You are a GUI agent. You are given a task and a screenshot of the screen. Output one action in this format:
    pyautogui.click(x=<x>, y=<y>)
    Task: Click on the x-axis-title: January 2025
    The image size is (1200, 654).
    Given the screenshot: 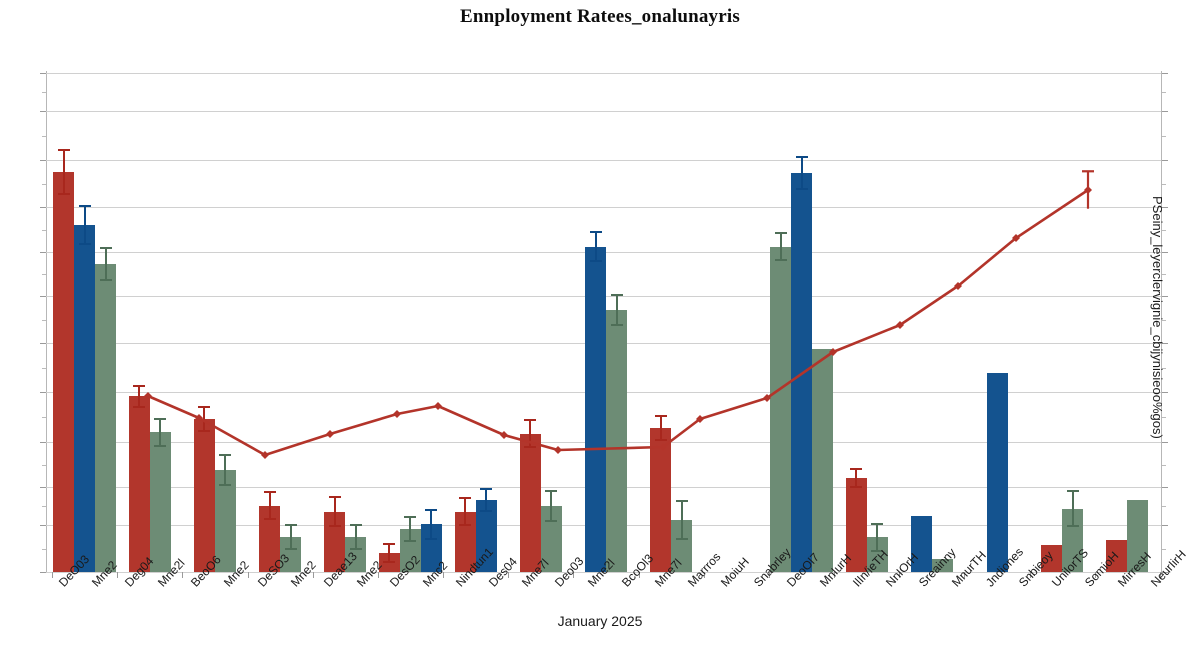 What is the action you would take?
    pyautogui.click(x=600, y=621)
    